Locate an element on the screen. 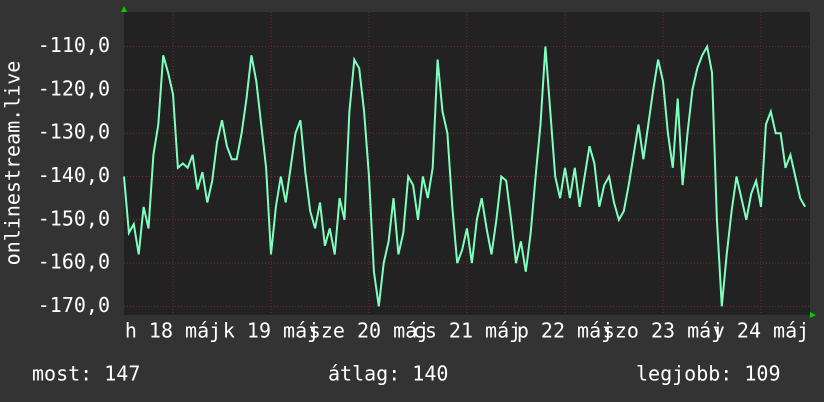  y-tick-label: -130,0 is located at coordinates (74, 132).